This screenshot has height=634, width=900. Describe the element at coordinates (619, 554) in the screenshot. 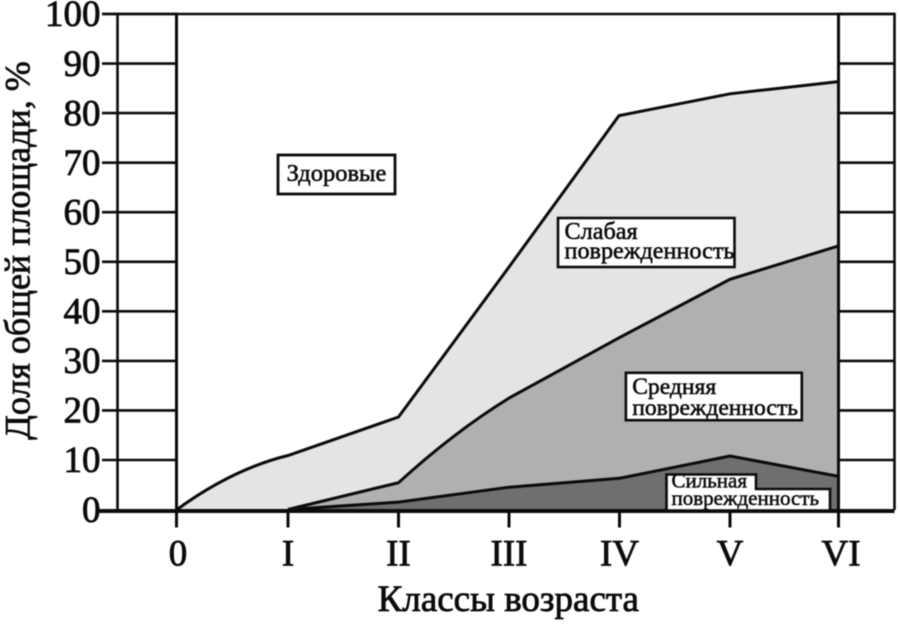

I see `svg-text: IV` at that location.